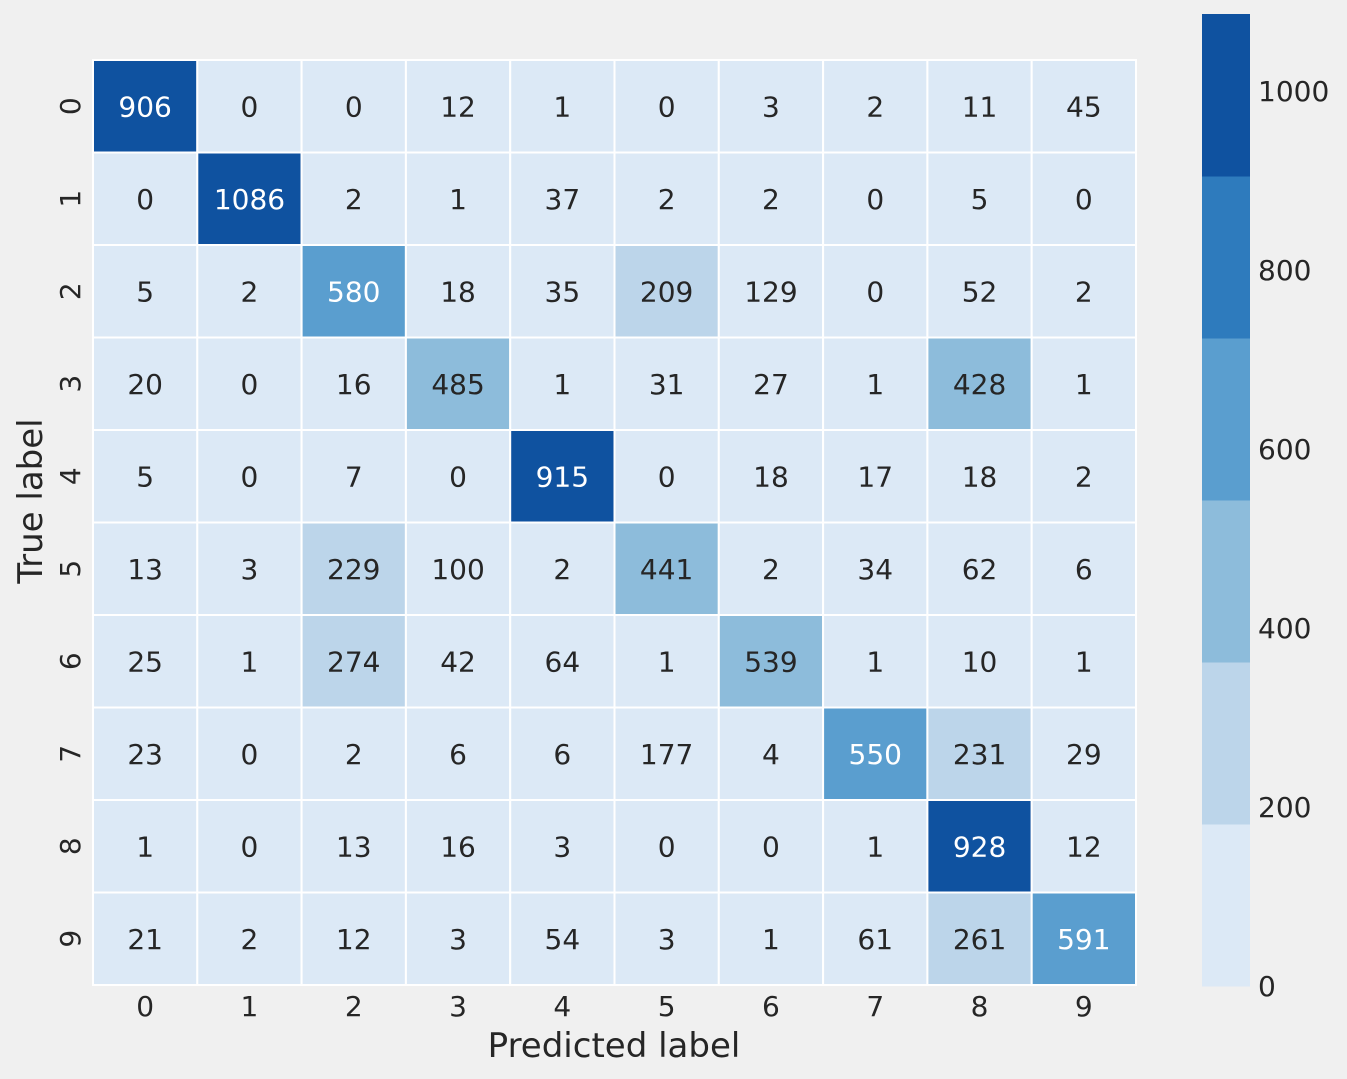 This screenshot has height=1079, width=1347. What do you see at coordinates (1084, 1006) in the screenshot?
I see `x-tick-label: 9` at bounding box center [1084, 1006].